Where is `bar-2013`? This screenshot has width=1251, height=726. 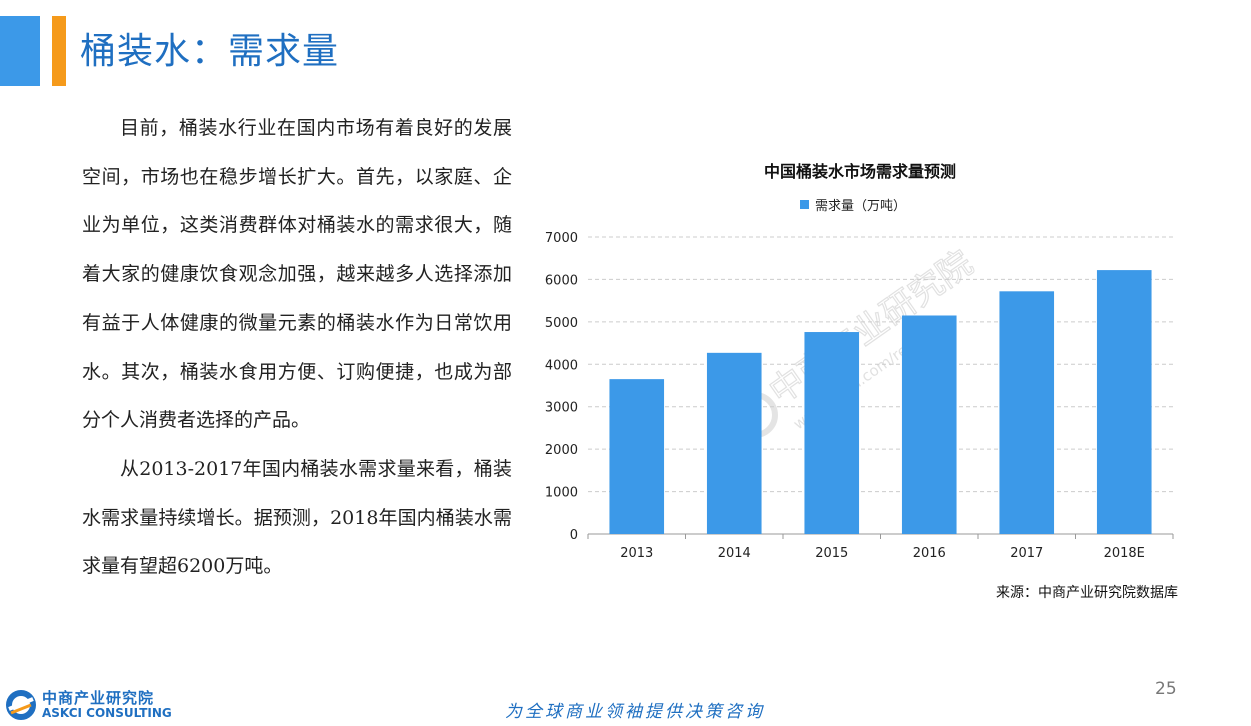 bar-2013 is located at coordinates (637, 456).